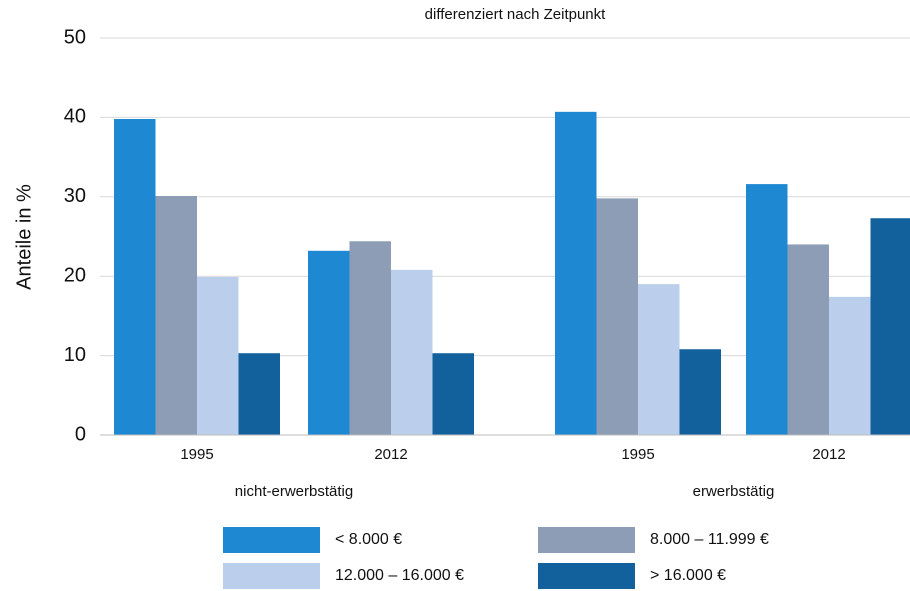 Image resolution: width=910 pixels, height=591 pixels. Describe the element at coordinates (709, 539) in the screenshot. I see `legend-label: 8.000 – 11.999 €` at that location.